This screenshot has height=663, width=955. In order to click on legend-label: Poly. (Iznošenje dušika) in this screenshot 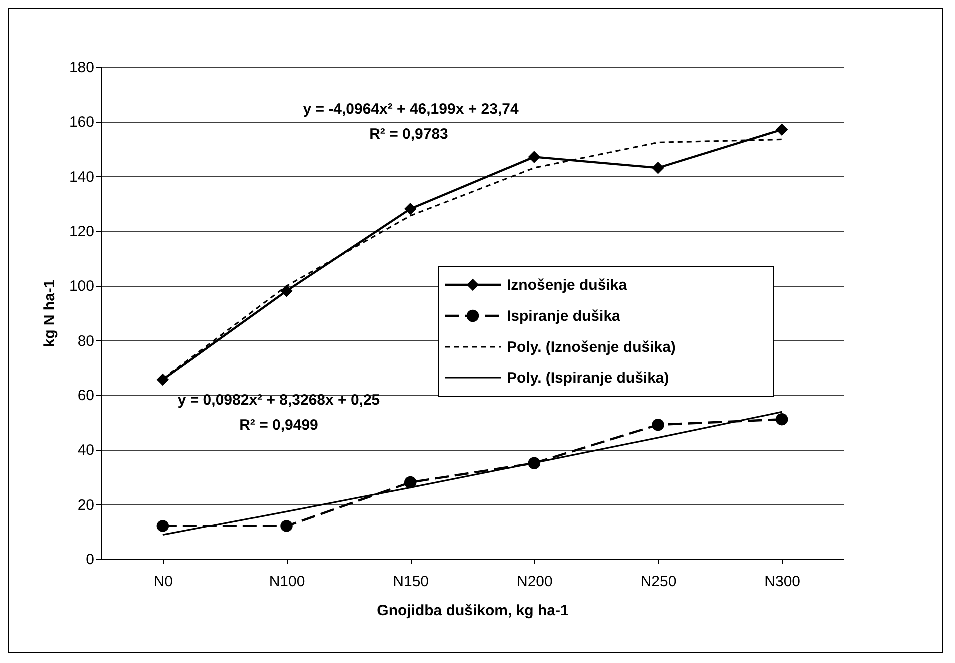, I will do `click(591, 347)`.